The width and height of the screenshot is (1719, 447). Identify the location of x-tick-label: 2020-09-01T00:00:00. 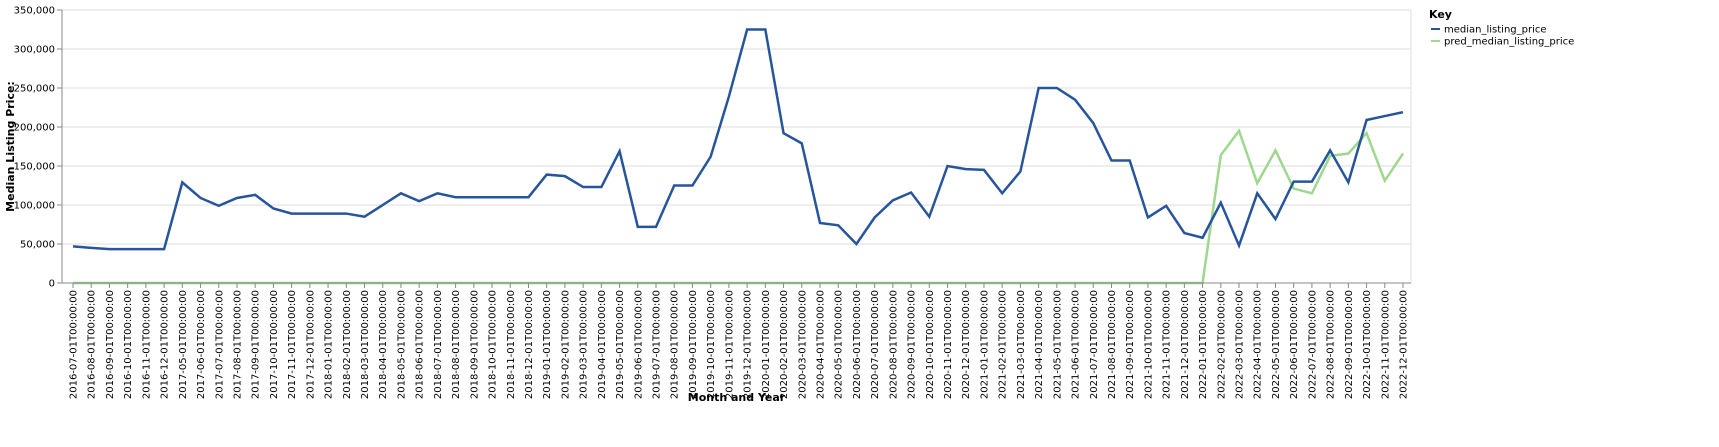
(912, 344).